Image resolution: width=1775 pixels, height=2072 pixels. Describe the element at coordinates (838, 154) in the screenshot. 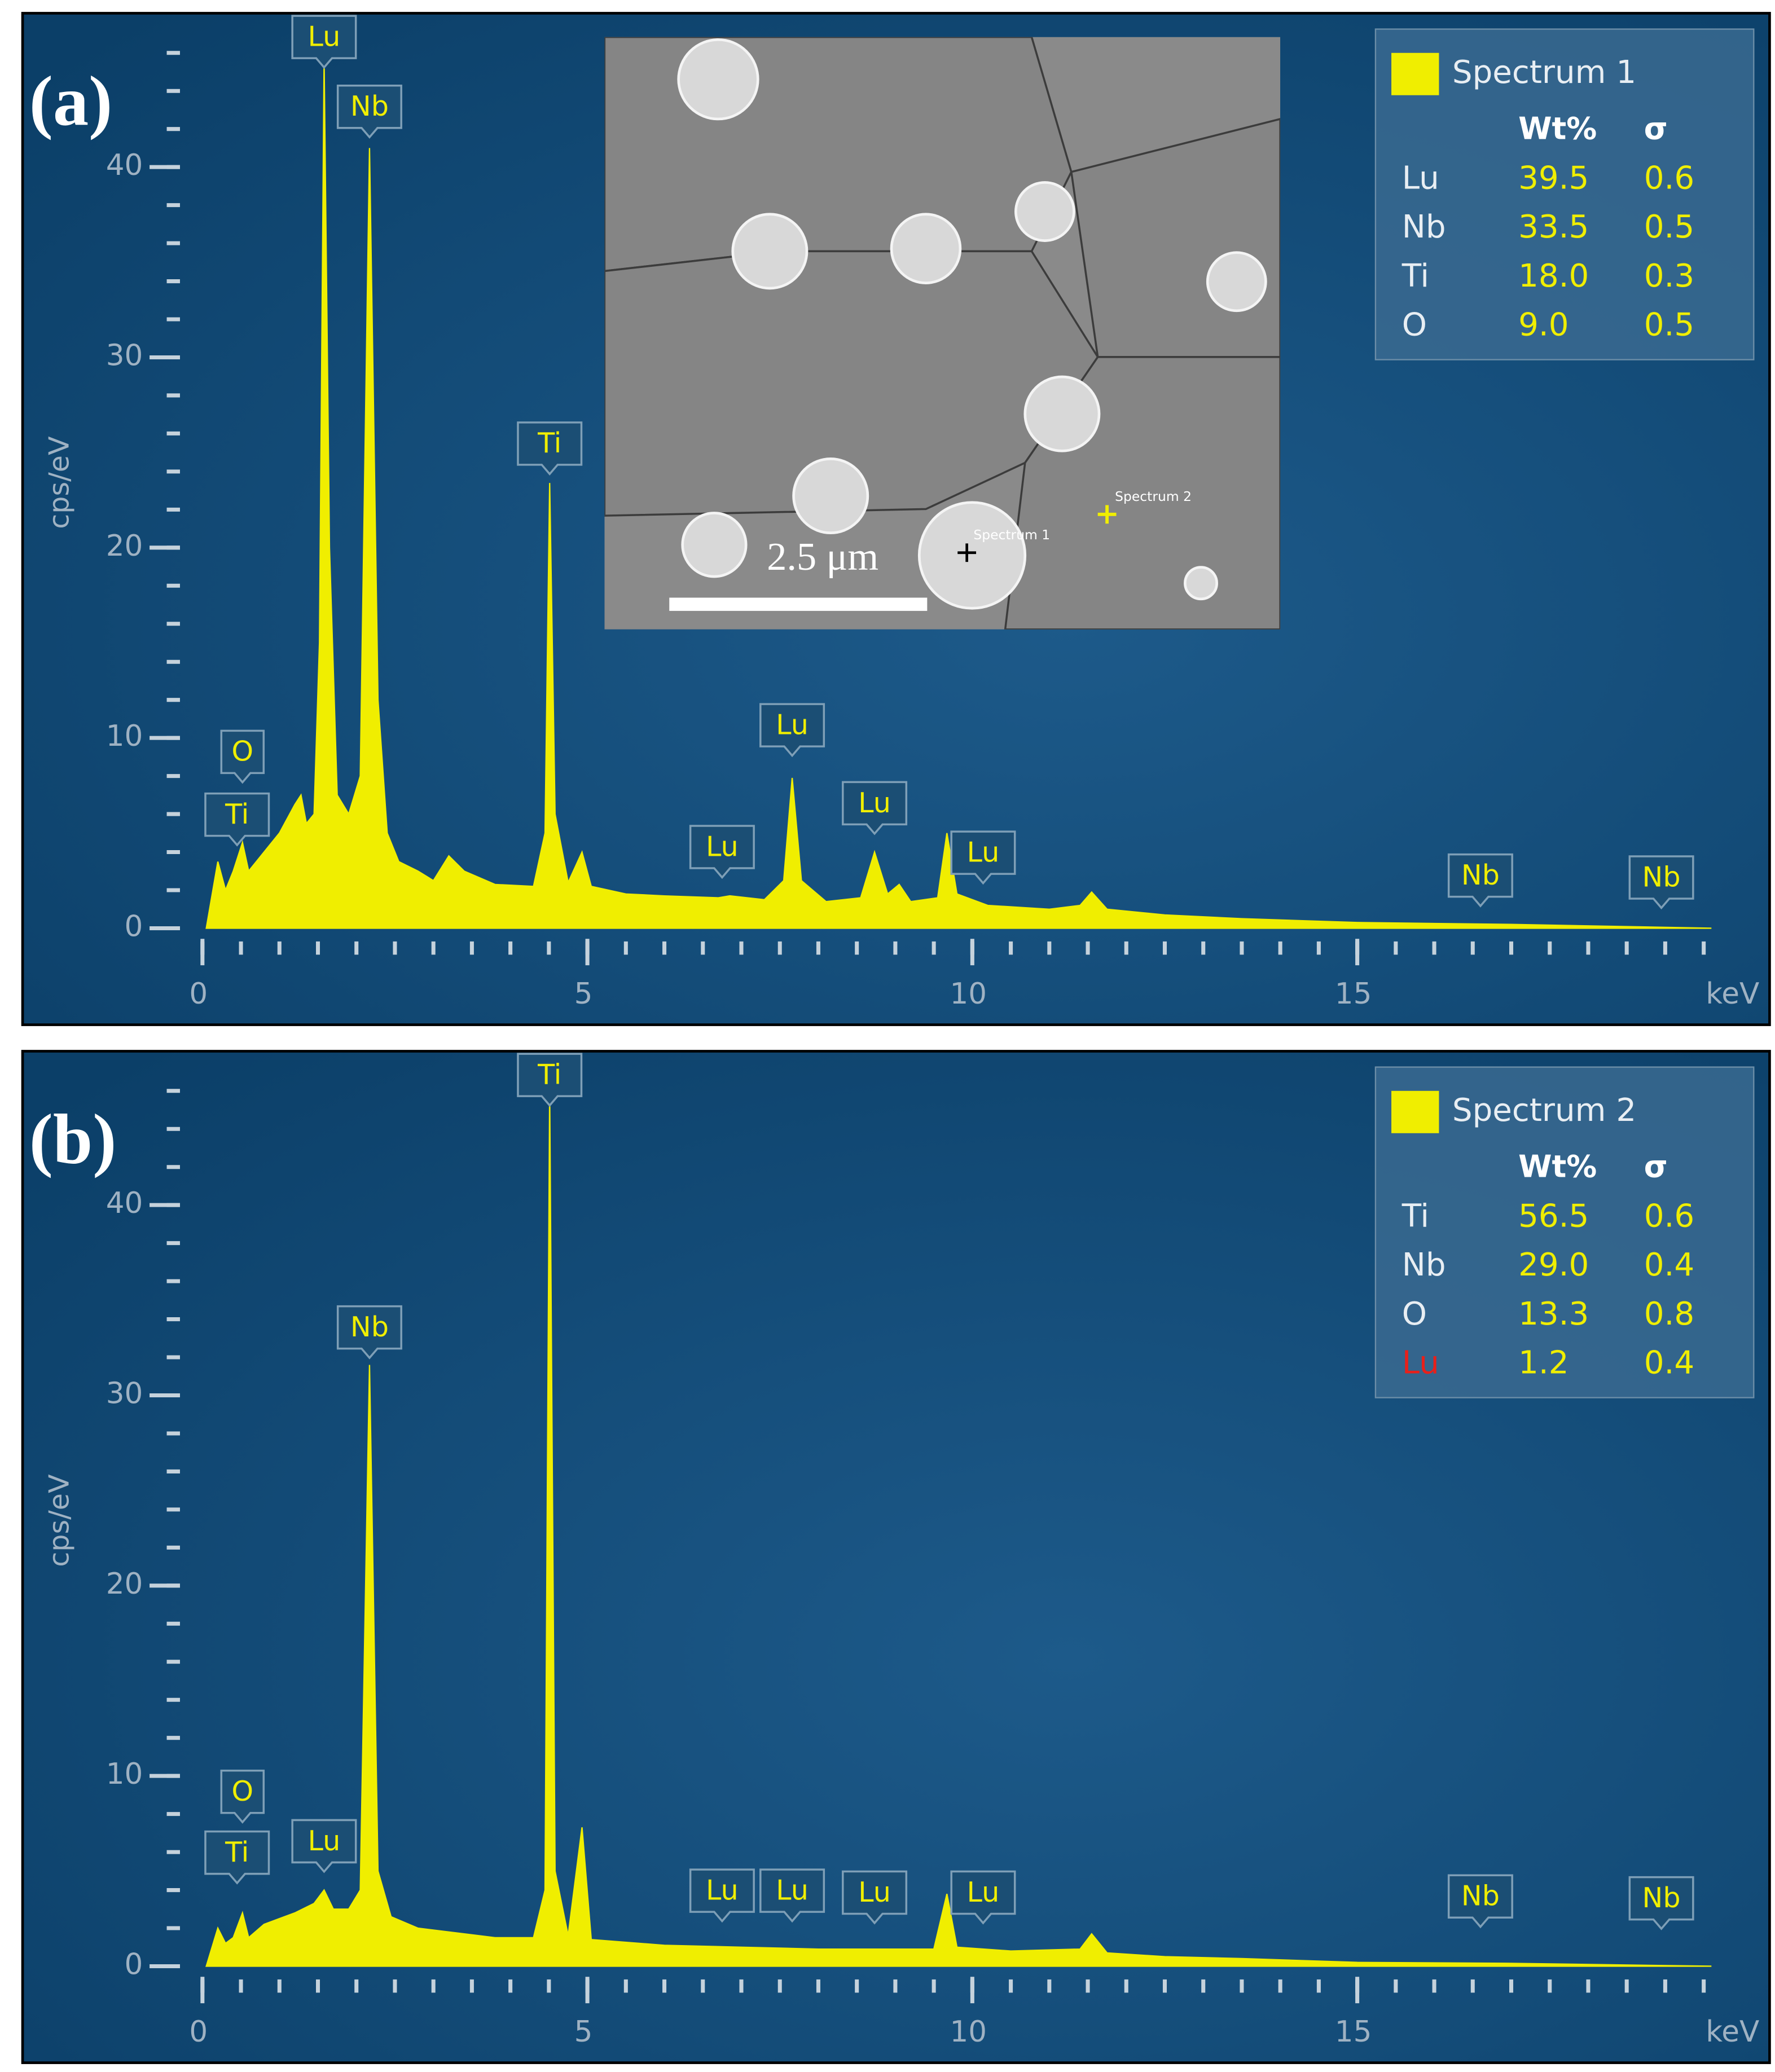

I see `sem-grain` at that location.